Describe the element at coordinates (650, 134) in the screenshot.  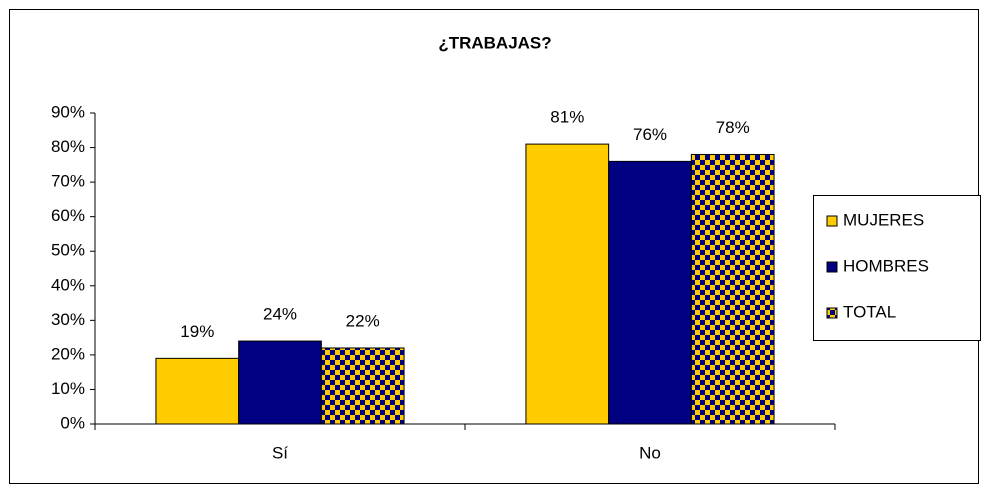
I see `value-label: 76%` at that location.